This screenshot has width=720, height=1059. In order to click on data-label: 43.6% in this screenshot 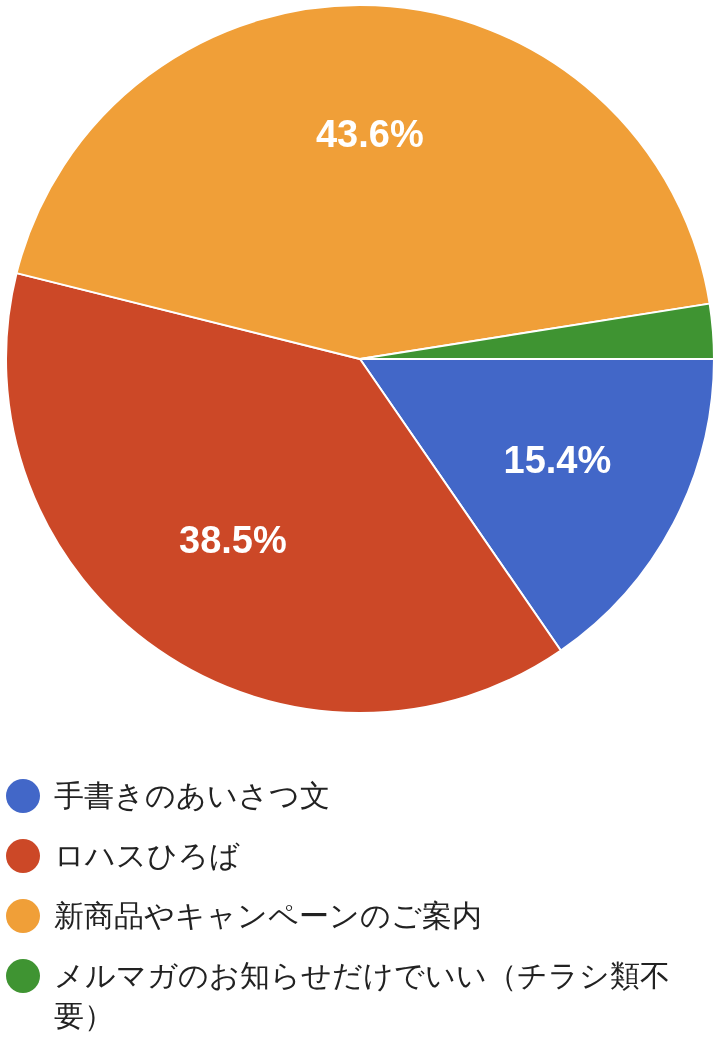, I will do `click(369, 133)`.